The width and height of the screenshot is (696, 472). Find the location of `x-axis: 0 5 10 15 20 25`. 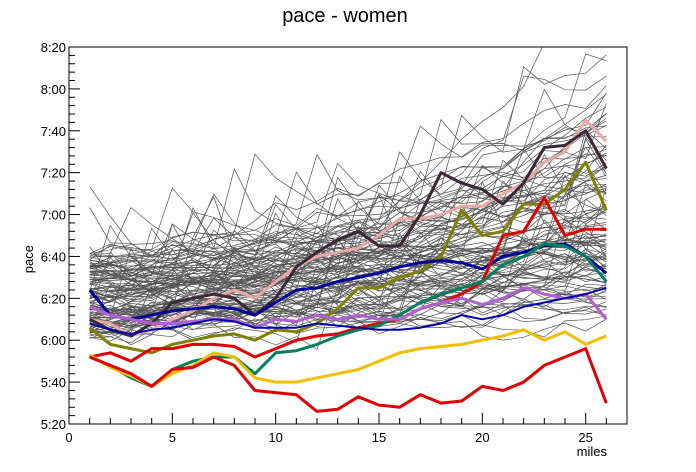

x-axis: 0 5 10 15 20 25 is located at coordinates (346, 429).